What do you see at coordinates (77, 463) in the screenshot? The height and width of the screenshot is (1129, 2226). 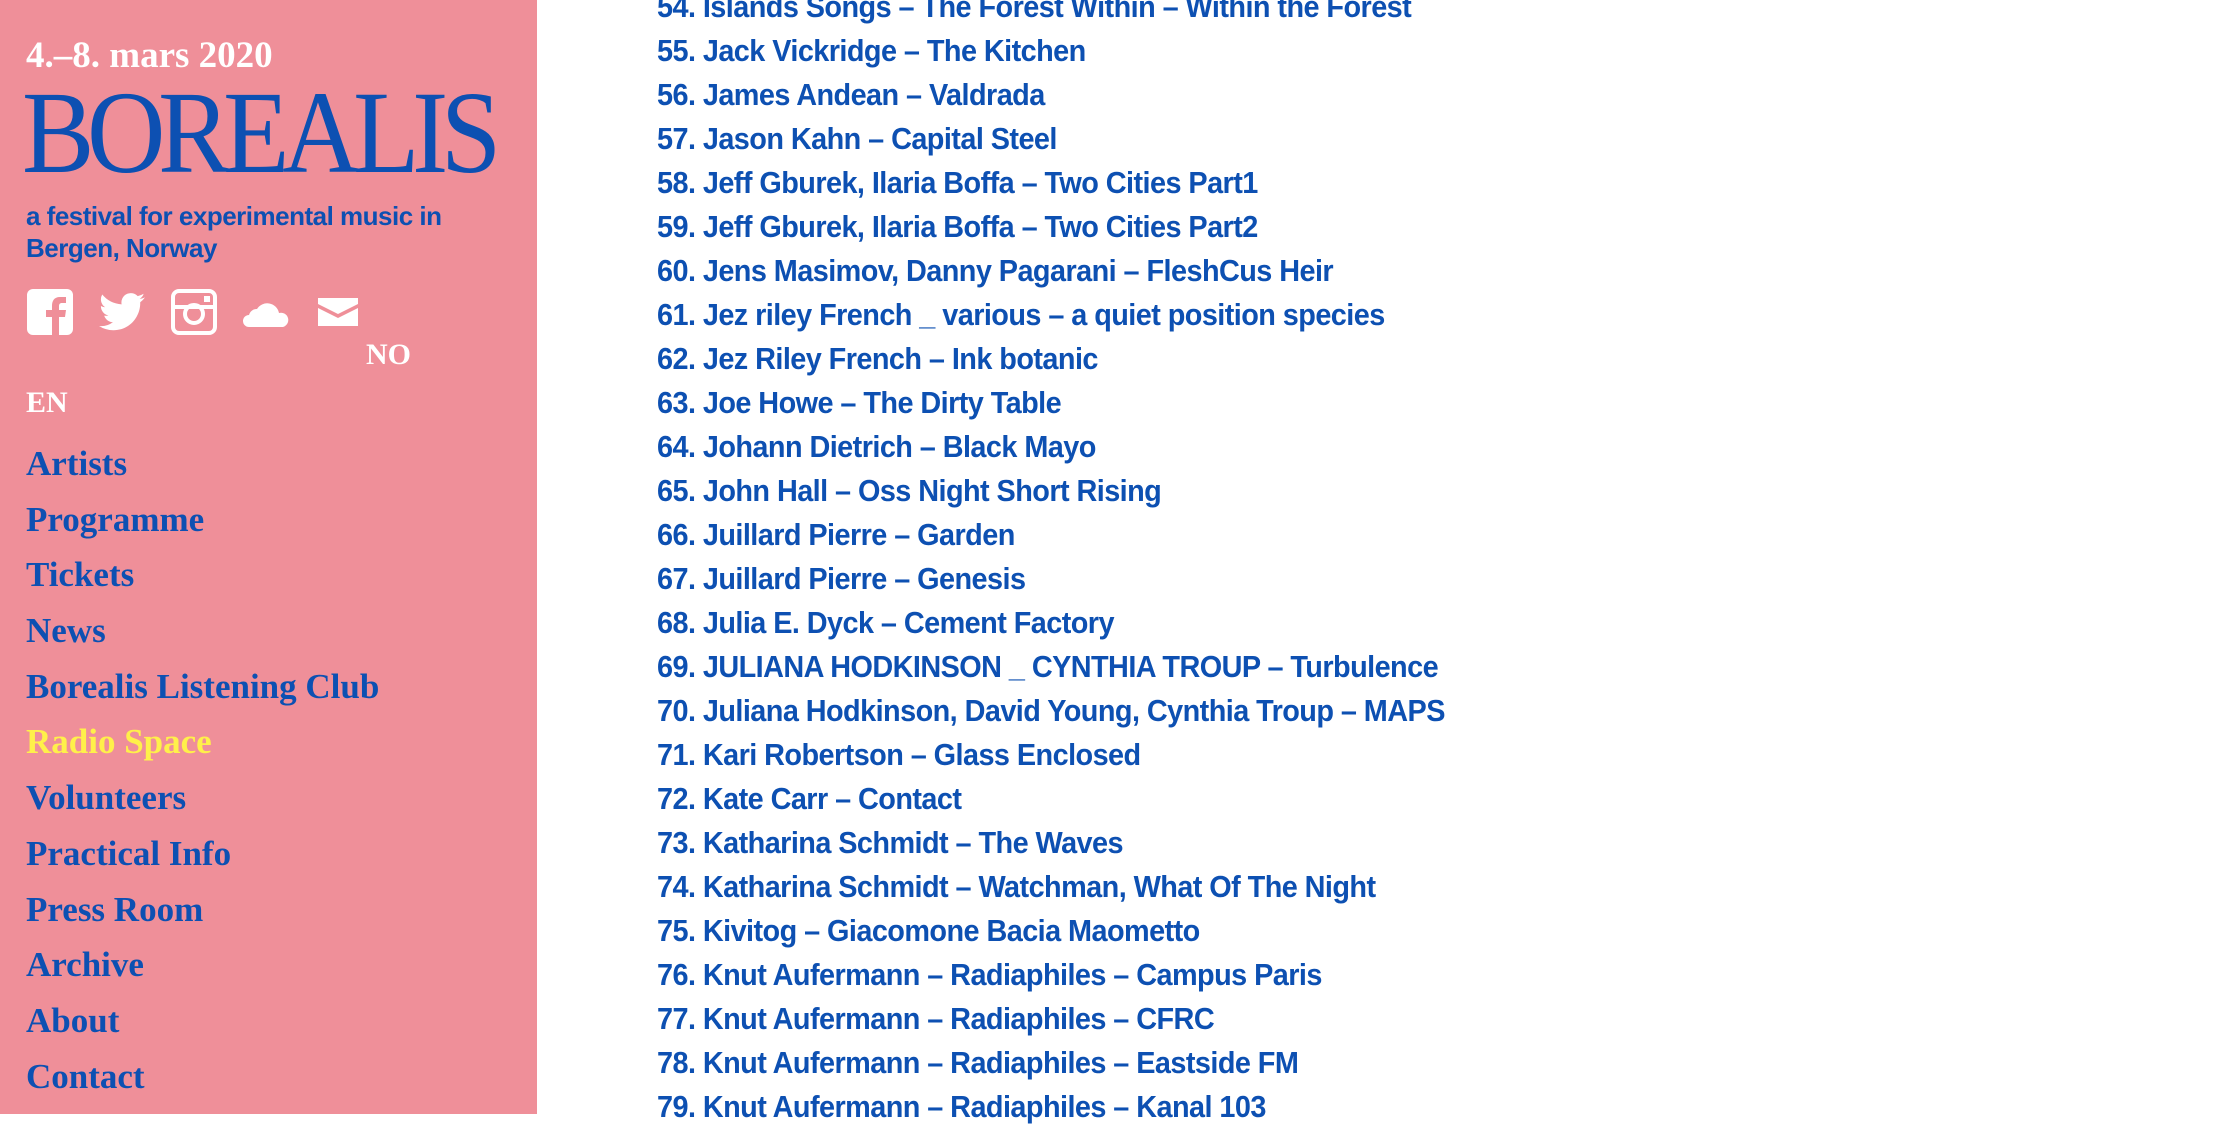 I see `nav-artists: Artists` at bounding box center [77, 463].